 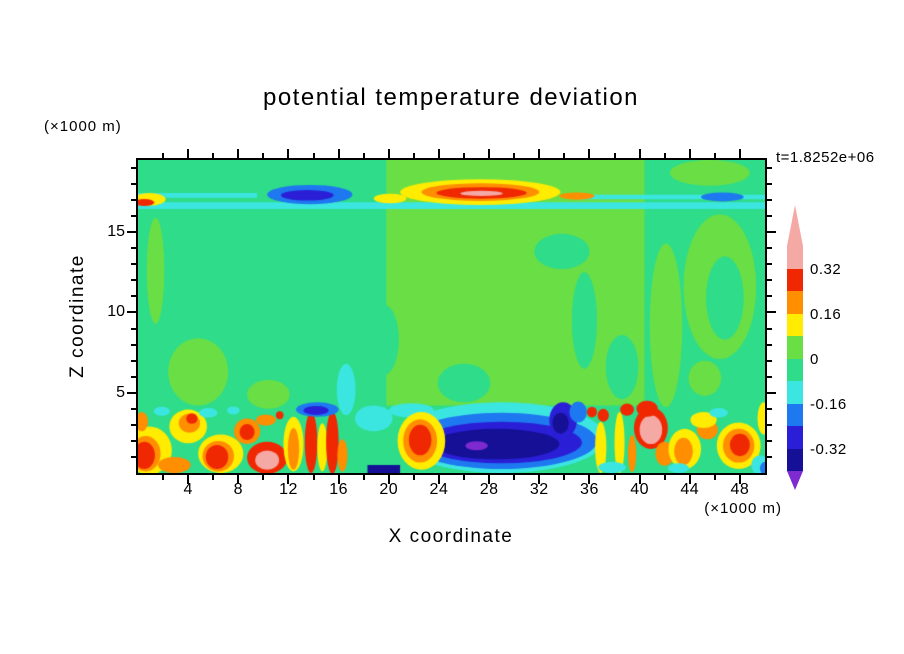 What do you see at coordinates (828, 404) in the screenshot?
I see `colorbar-label: -0.16` at bounding box center [828, 404].